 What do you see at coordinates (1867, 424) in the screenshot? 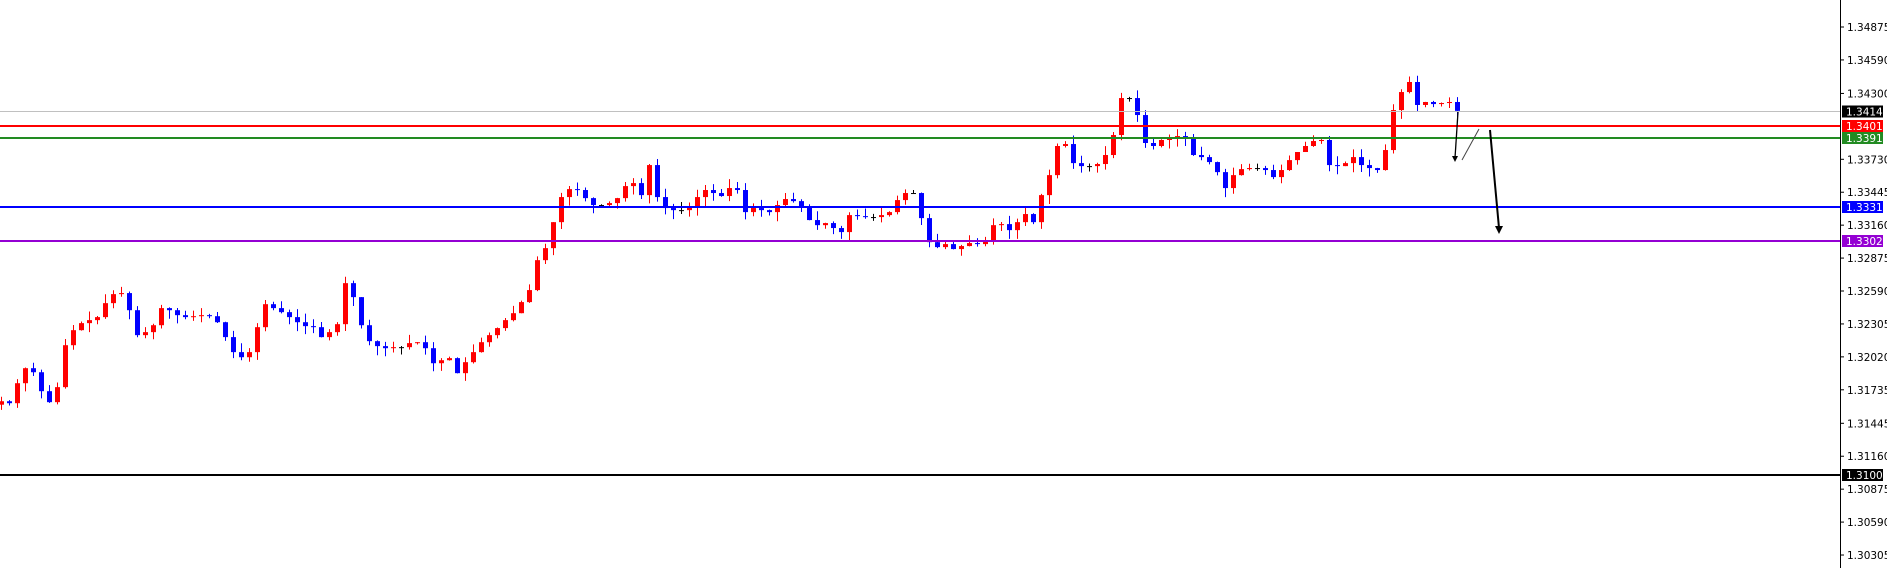
I see `y-tick-label: 1.31445` at bounding box center [1867, 424].